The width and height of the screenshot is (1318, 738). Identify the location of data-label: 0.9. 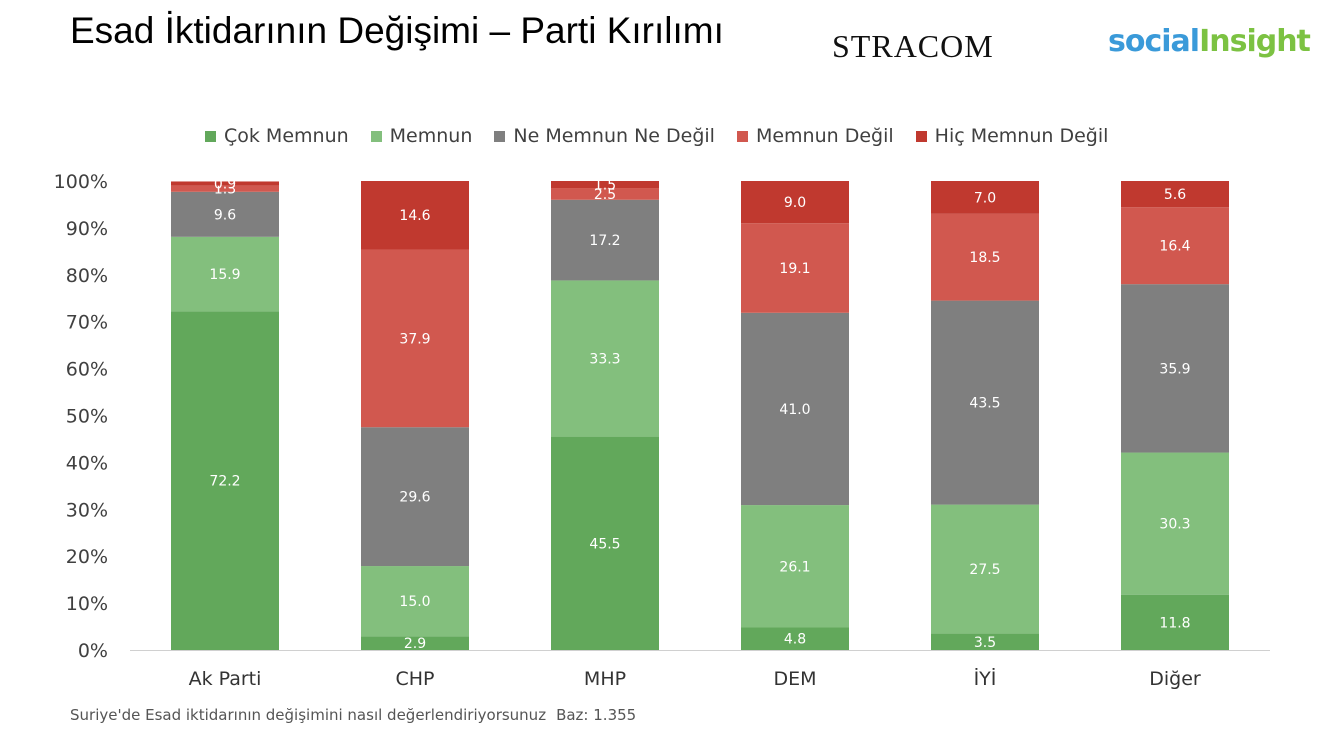
(225, 185).